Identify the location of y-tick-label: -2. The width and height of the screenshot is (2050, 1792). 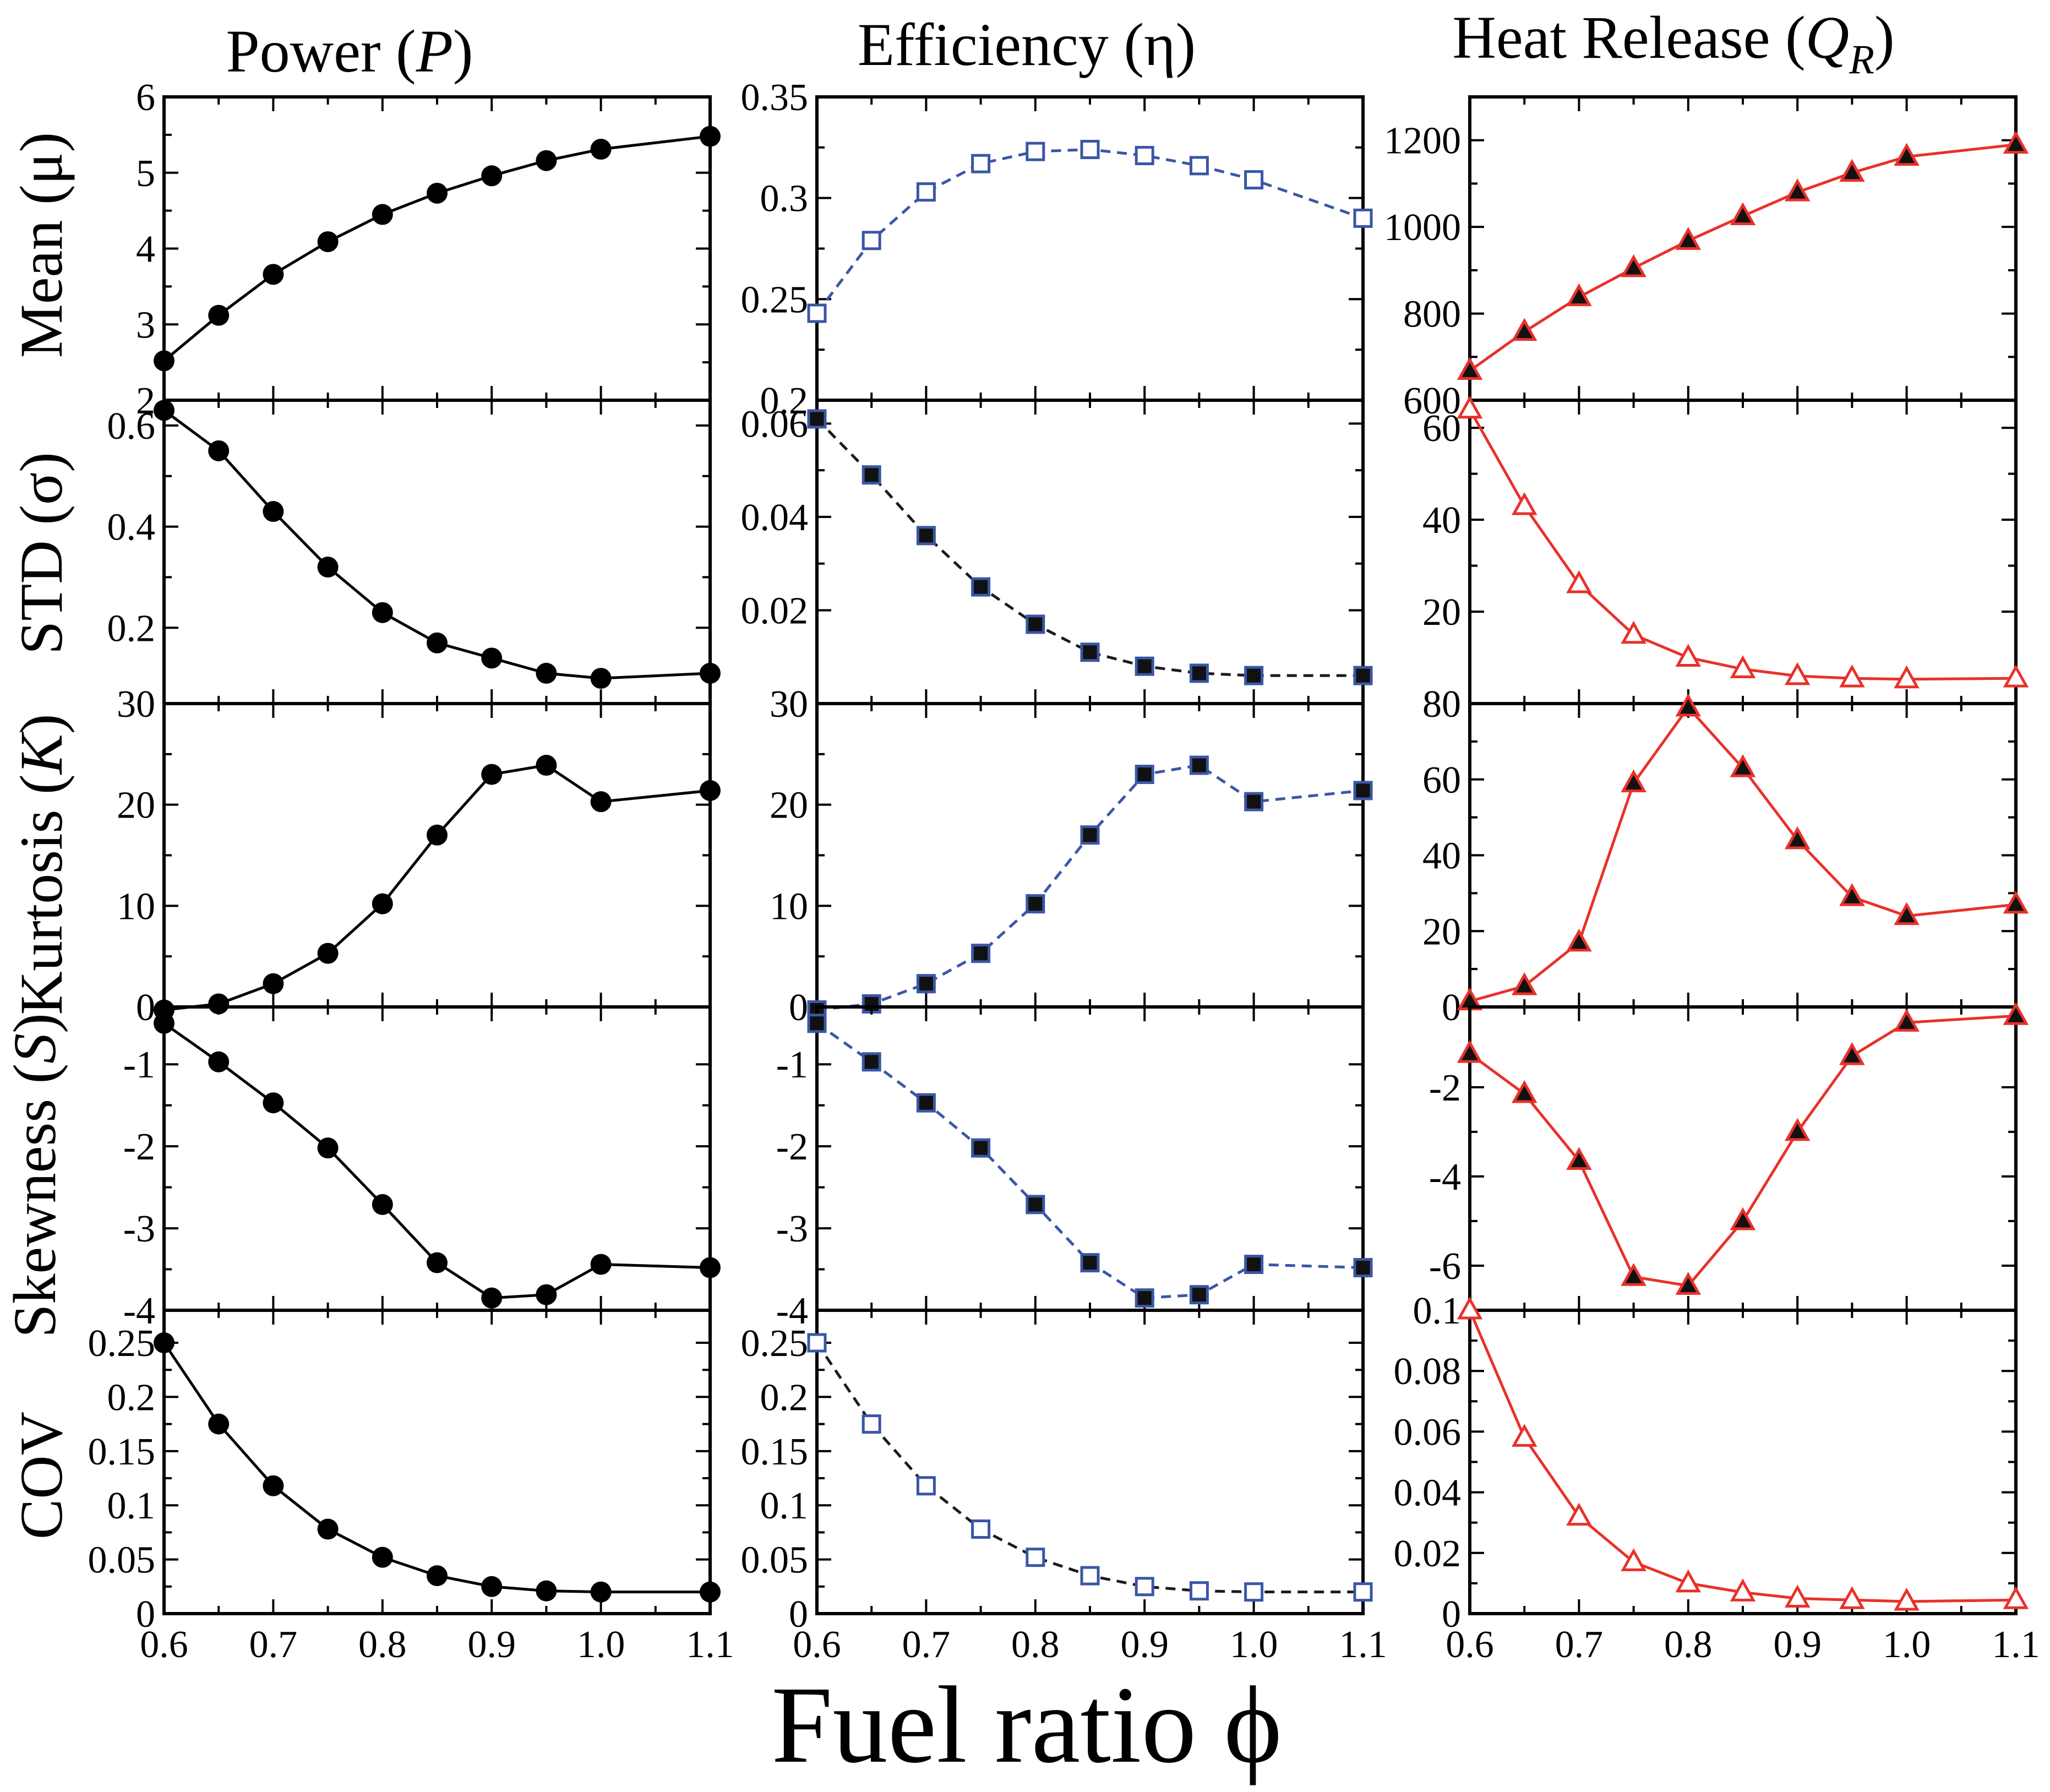
(139, 1147).